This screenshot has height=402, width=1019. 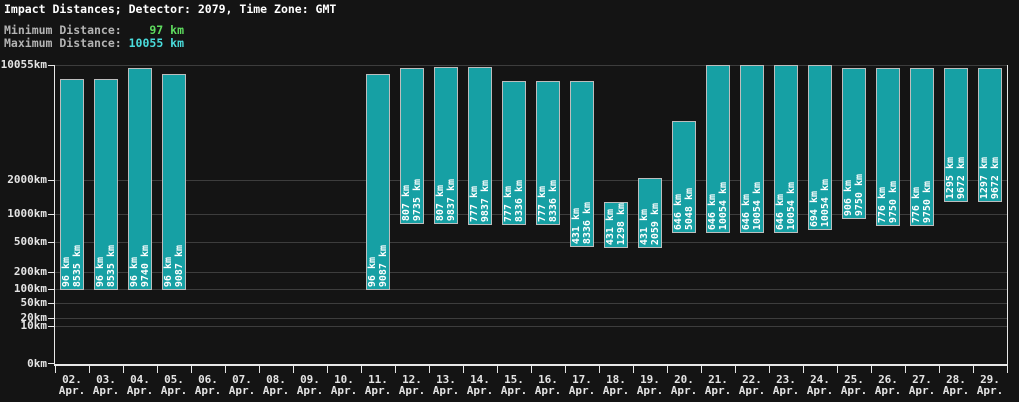 What do you see at coordinates (882, 204) in the screenshot?
I see `bar-min-distance-label: 776 km` at bounding box center [882, 204].